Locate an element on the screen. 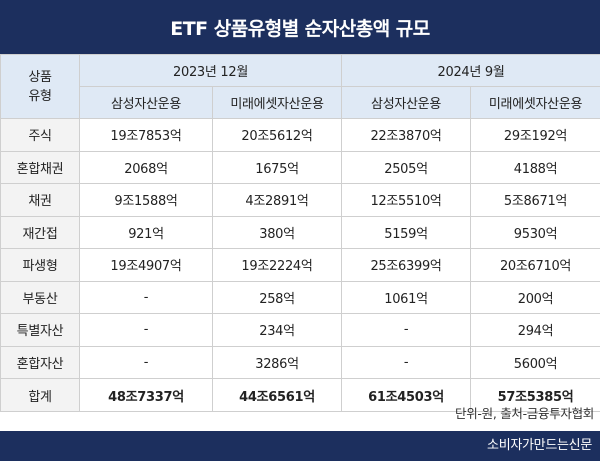 The width and height of the screenshot is (600, 461). header-period-2024-09: 2024년 9월 is located at coordinates (470, 70).